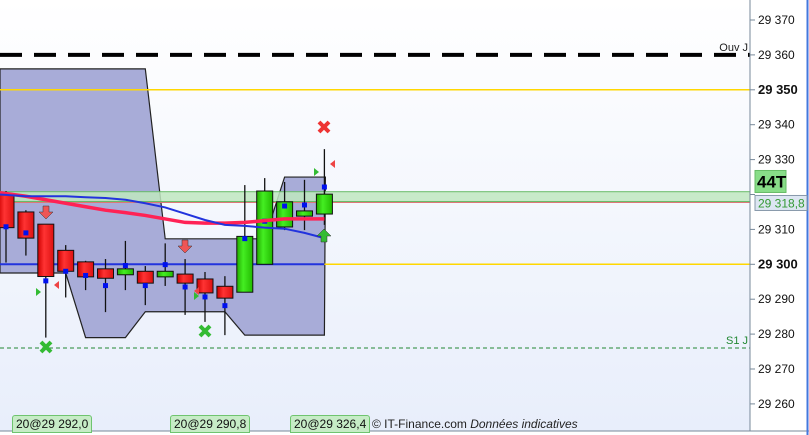  Describe the element at coordinates (419, 424) in the screenshot. I see `copyright-text: © IT-Finance.com` at that location.